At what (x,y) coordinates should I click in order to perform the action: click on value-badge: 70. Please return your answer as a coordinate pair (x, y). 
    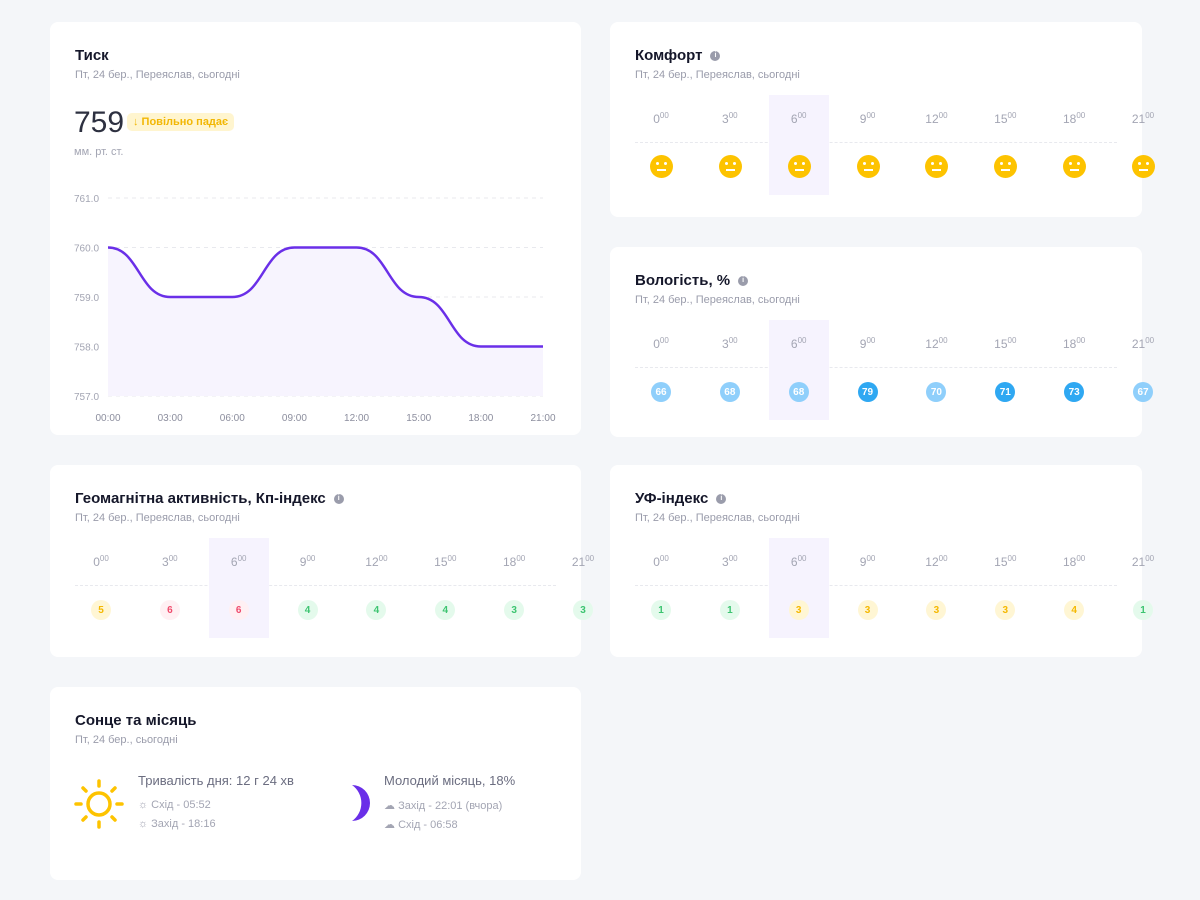
    Looking at the image, I should click on (936, 392).